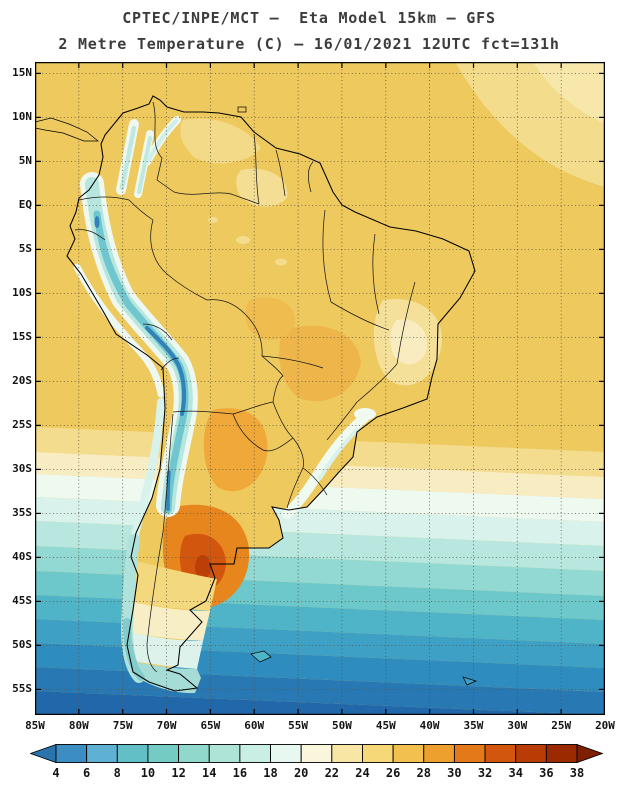  I want to click on patagonia-pale-cyan-band, so click(165, 650).